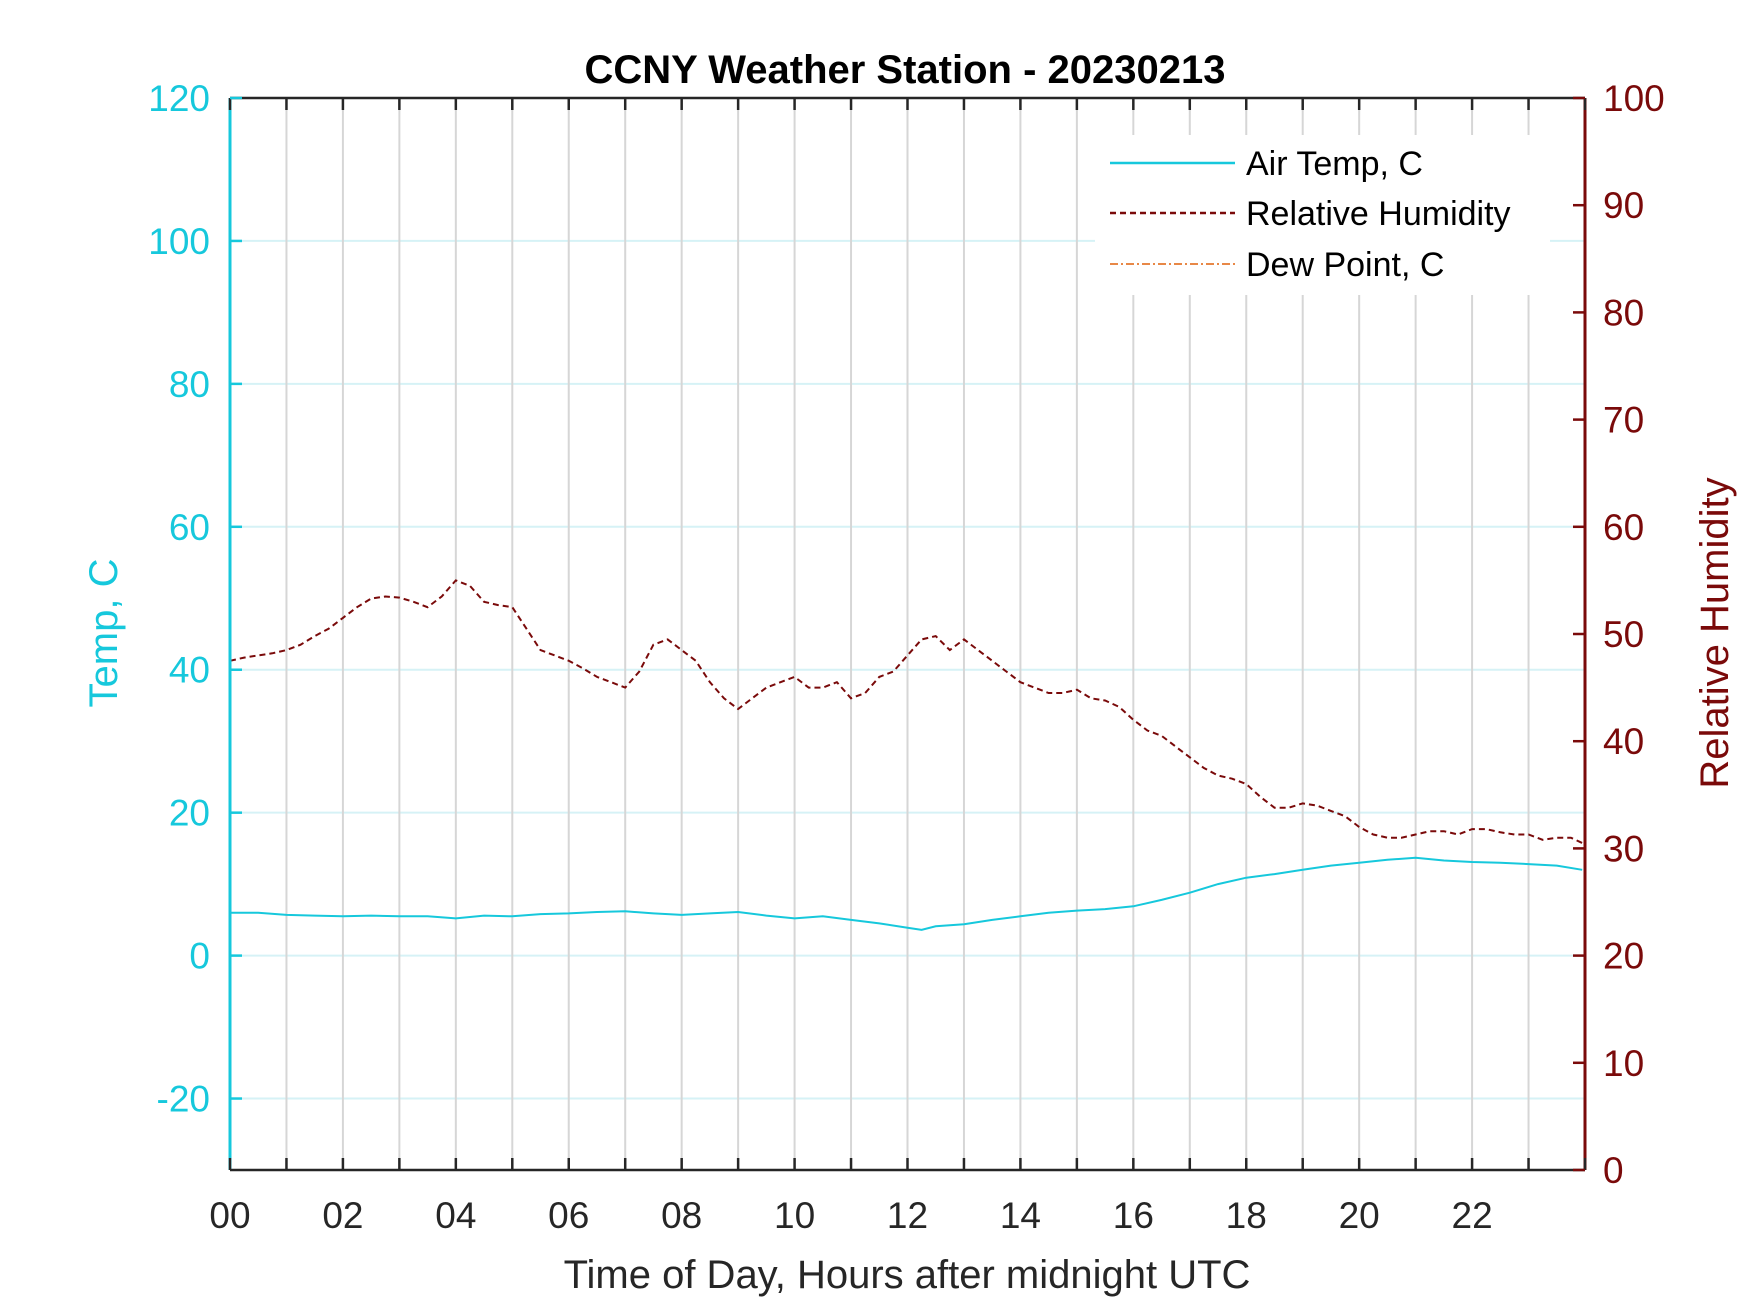 The width and height of the screenshot is (1750, 1313). What do you see at coordinates (104, 633) in the screenshot?
I see `left-y-axis-label: Temp, C` at bounding box center [104, 633].